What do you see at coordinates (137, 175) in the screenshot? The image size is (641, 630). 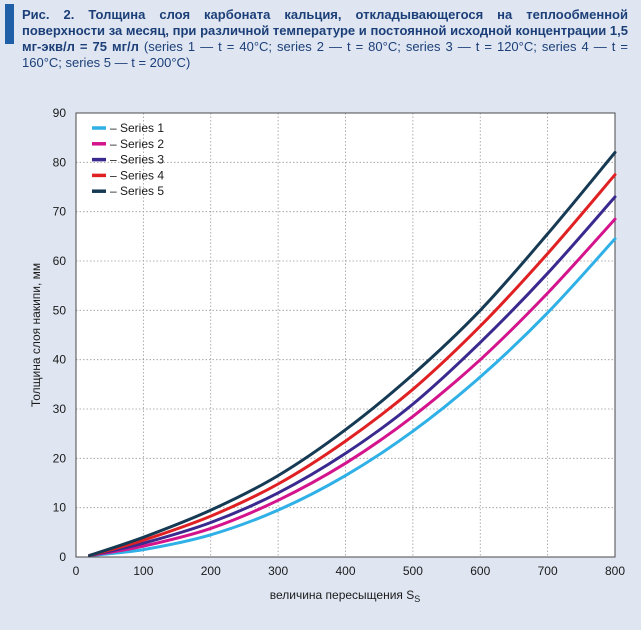 I see `legend-label-series-4: – Series 4` at bounding box center [137, 175].